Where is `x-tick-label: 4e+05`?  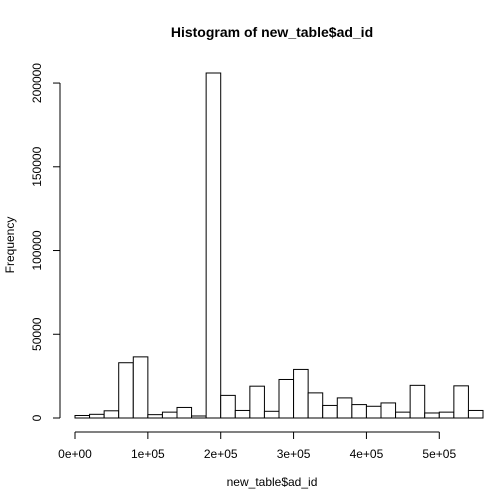
x-tick-label: 4e+05 is located at coordinates (367, 454).